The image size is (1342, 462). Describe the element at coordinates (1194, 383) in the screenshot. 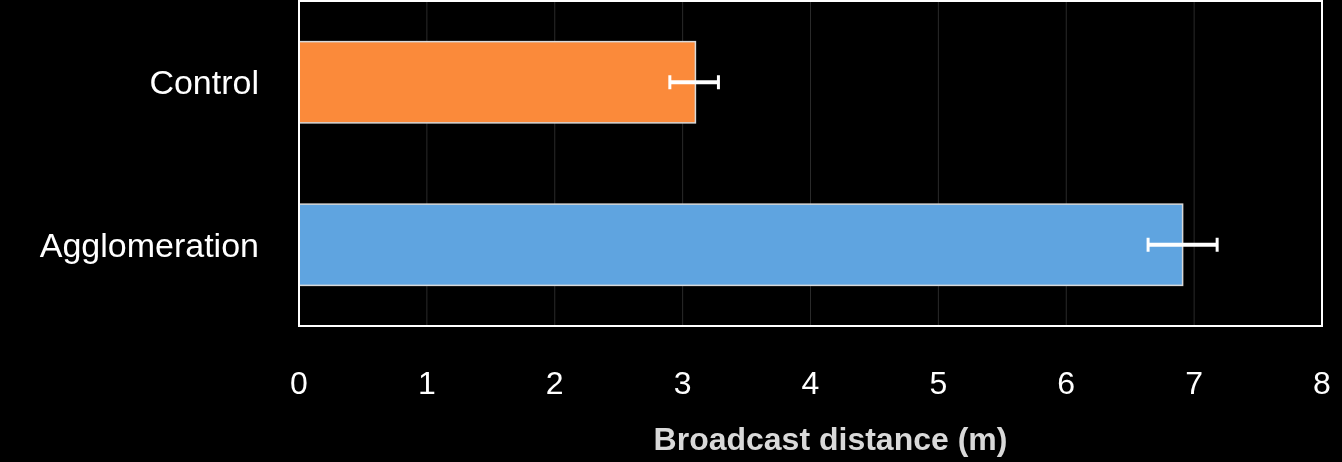

I see `x-tick-label: 7` at that location.